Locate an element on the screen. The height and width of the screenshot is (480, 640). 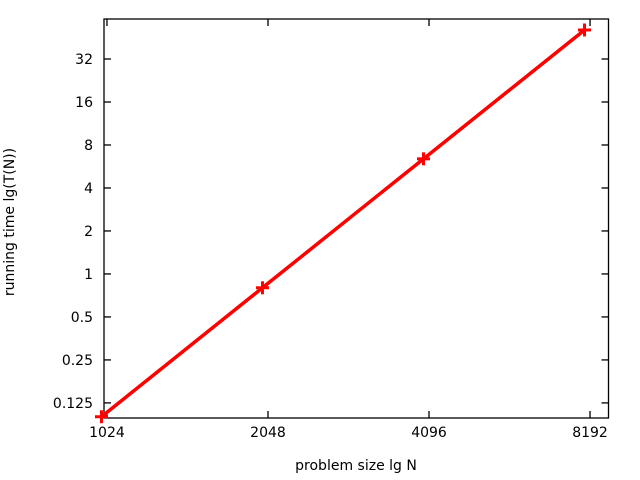
y-tick-label: 2 is located at coordinates (88, 232).